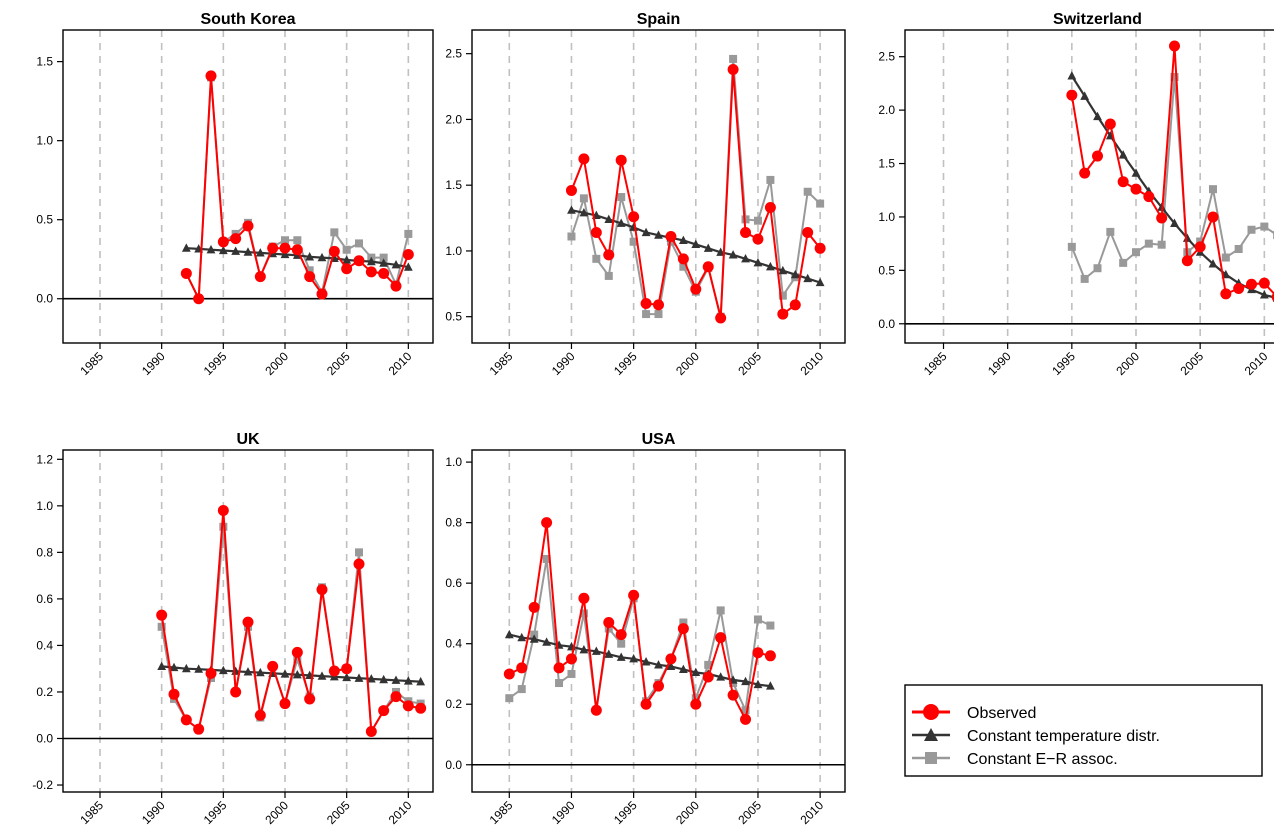  I want to click on x-tick-label: 1985, so click(501, 363).